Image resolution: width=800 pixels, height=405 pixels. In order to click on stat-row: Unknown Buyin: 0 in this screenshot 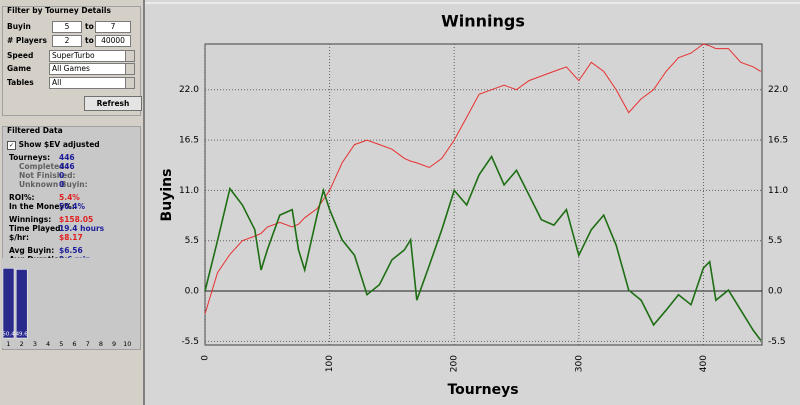, I will do `click(53, 184)`.